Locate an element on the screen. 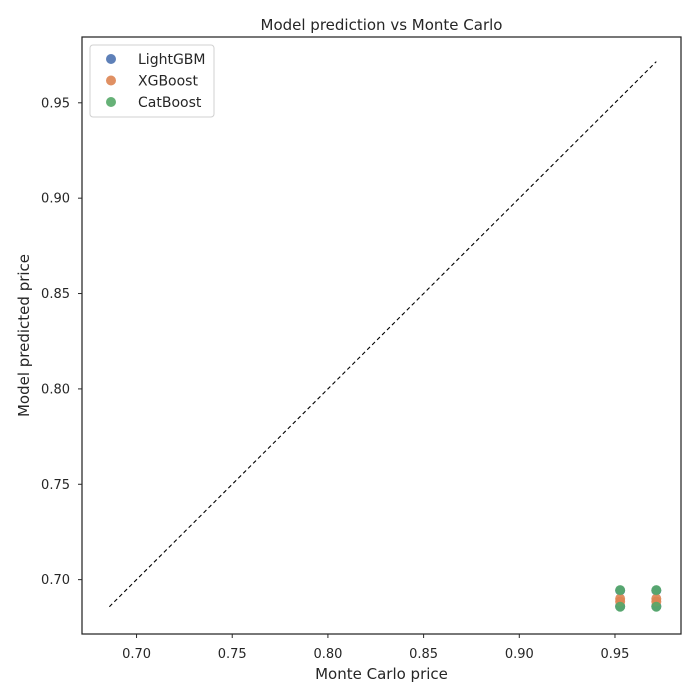  legend-label-lightgbm: LightGBM is located at coordinates (171, 60).